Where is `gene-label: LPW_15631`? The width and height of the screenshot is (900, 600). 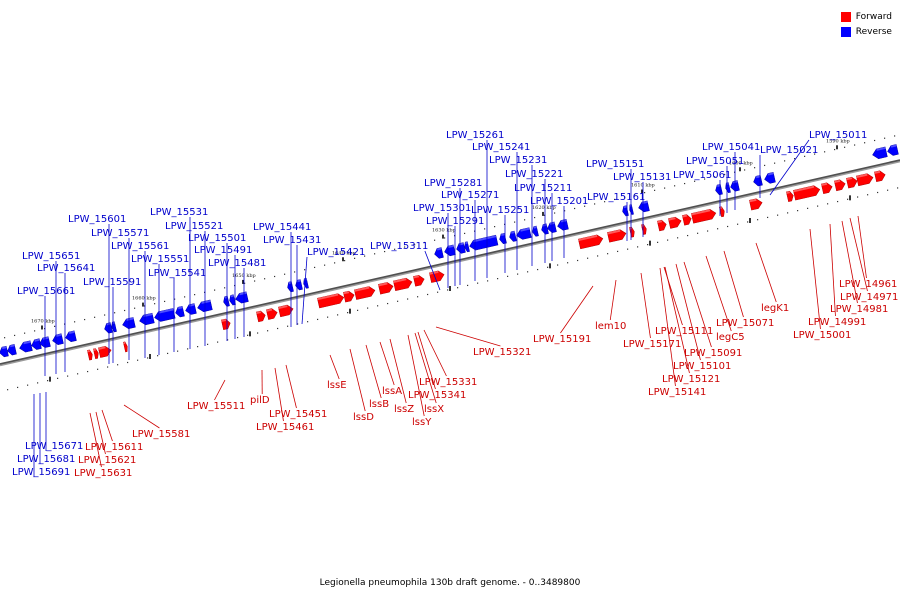 gene-label: LPW_15631 is located at coordinates (103, 473).